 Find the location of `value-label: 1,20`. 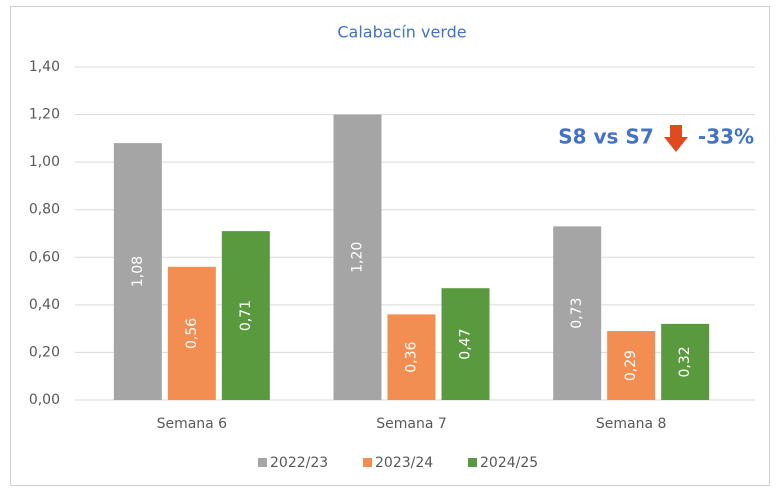

value-label: 1,20 is located at coordinates (358, 257).